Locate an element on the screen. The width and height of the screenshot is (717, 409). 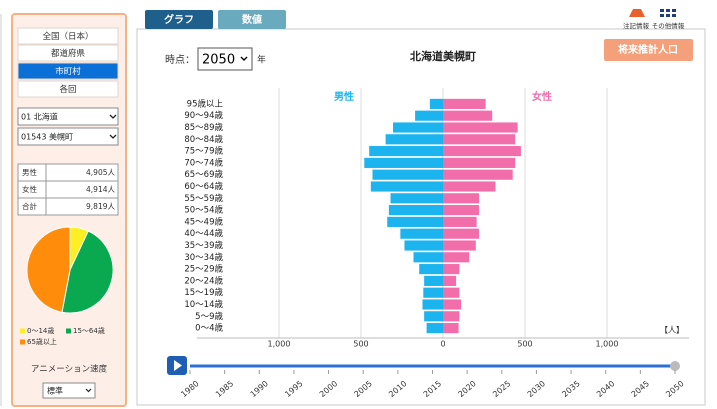
age-label: 0～4歳 is located at coordinates (209, 328).